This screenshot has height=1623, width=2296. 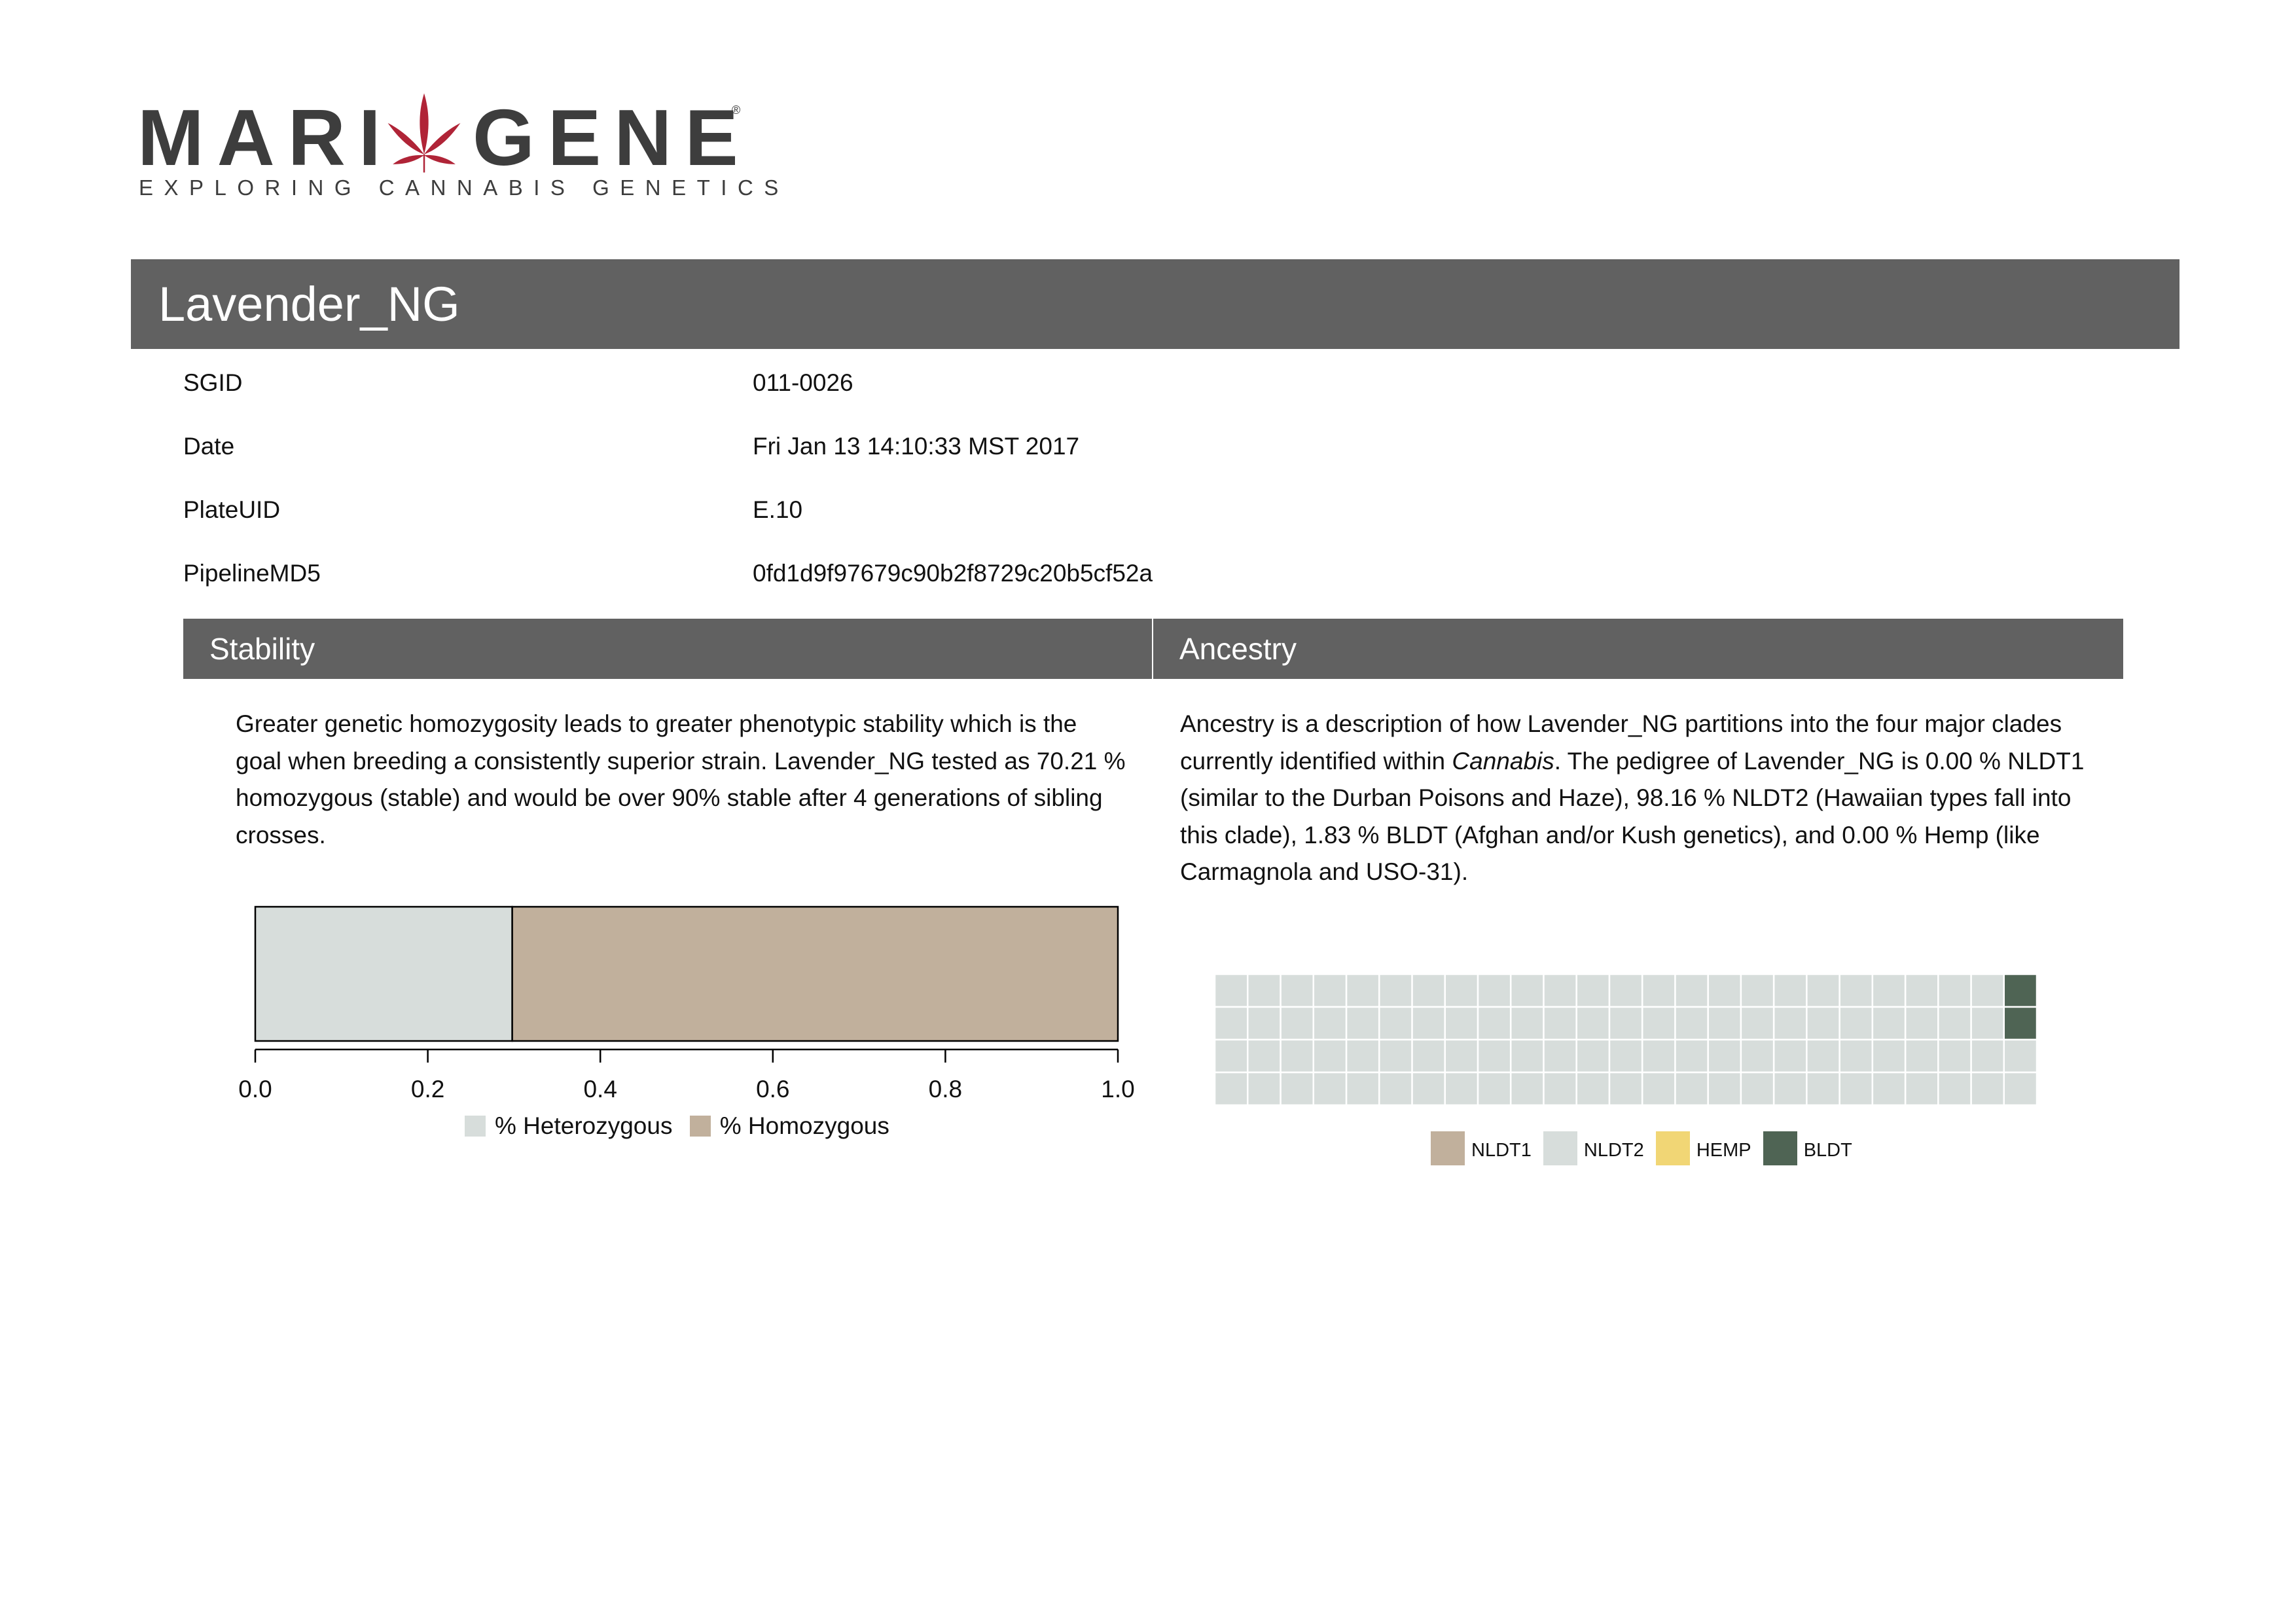 I want to click on ancestry-legend: NLDT1 NLDT2 HEMP BLDT, so click(x=1645, y=1149).